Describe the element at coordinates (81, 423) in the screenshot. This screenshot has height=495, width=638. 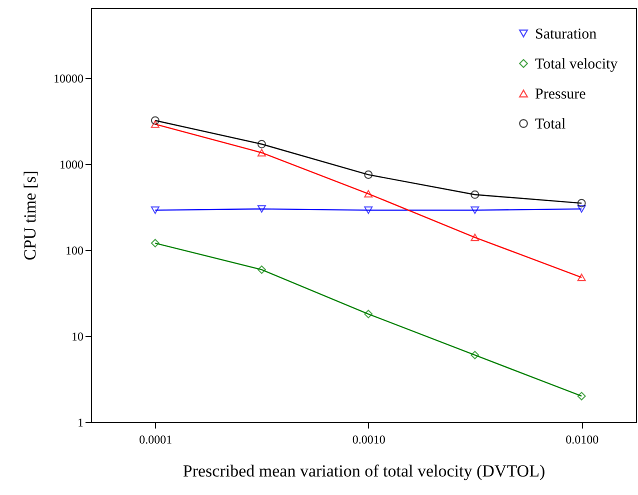
I see `y-tick-label: 1` at that location.